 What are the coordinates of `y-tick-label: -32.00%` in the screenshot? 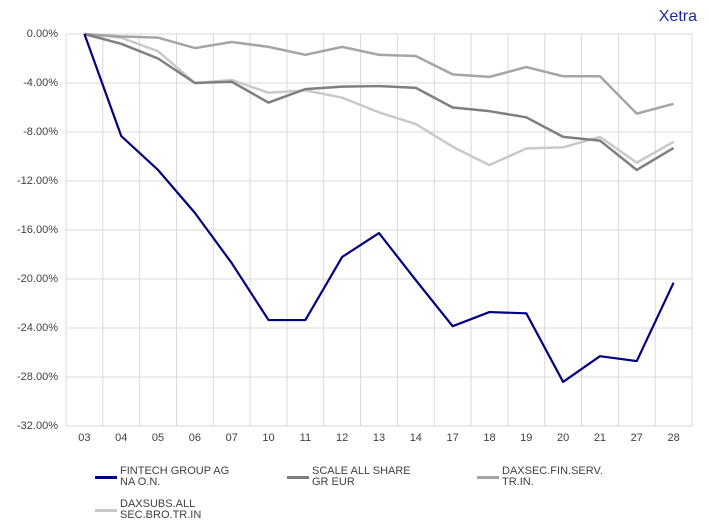 It's located at (37, 426).